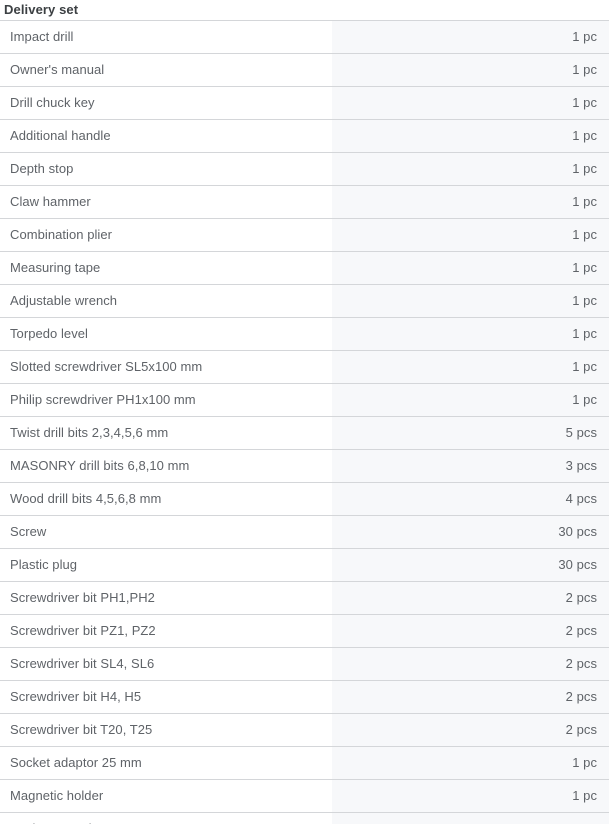 The height and width of the screenshot is (824, 609). I want to click on row-name: Combination plier, so click(166, 235).